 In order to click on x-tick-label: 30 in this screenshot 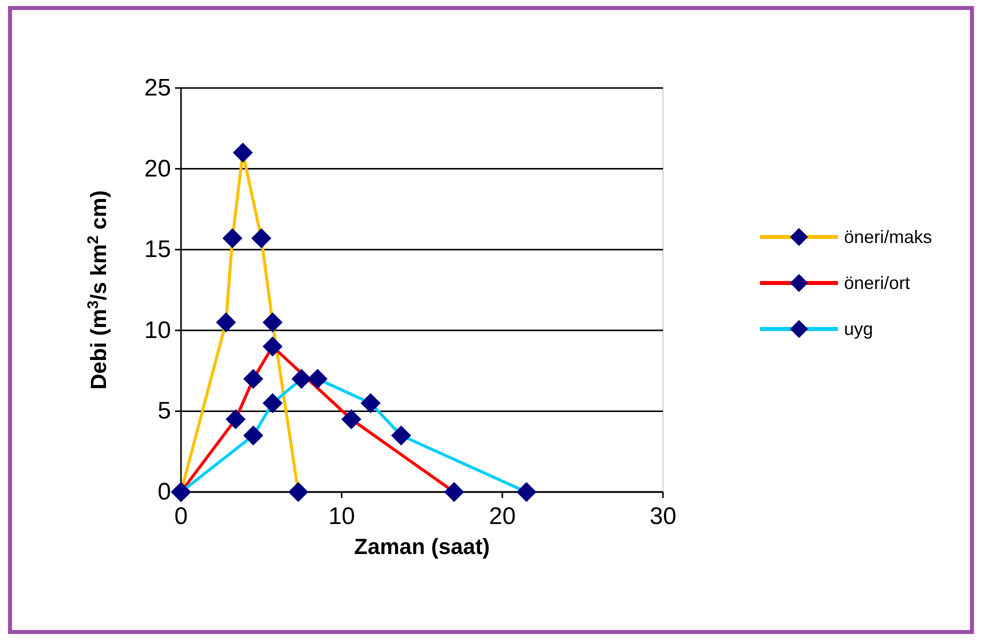, I will do `click(663, 516)`.